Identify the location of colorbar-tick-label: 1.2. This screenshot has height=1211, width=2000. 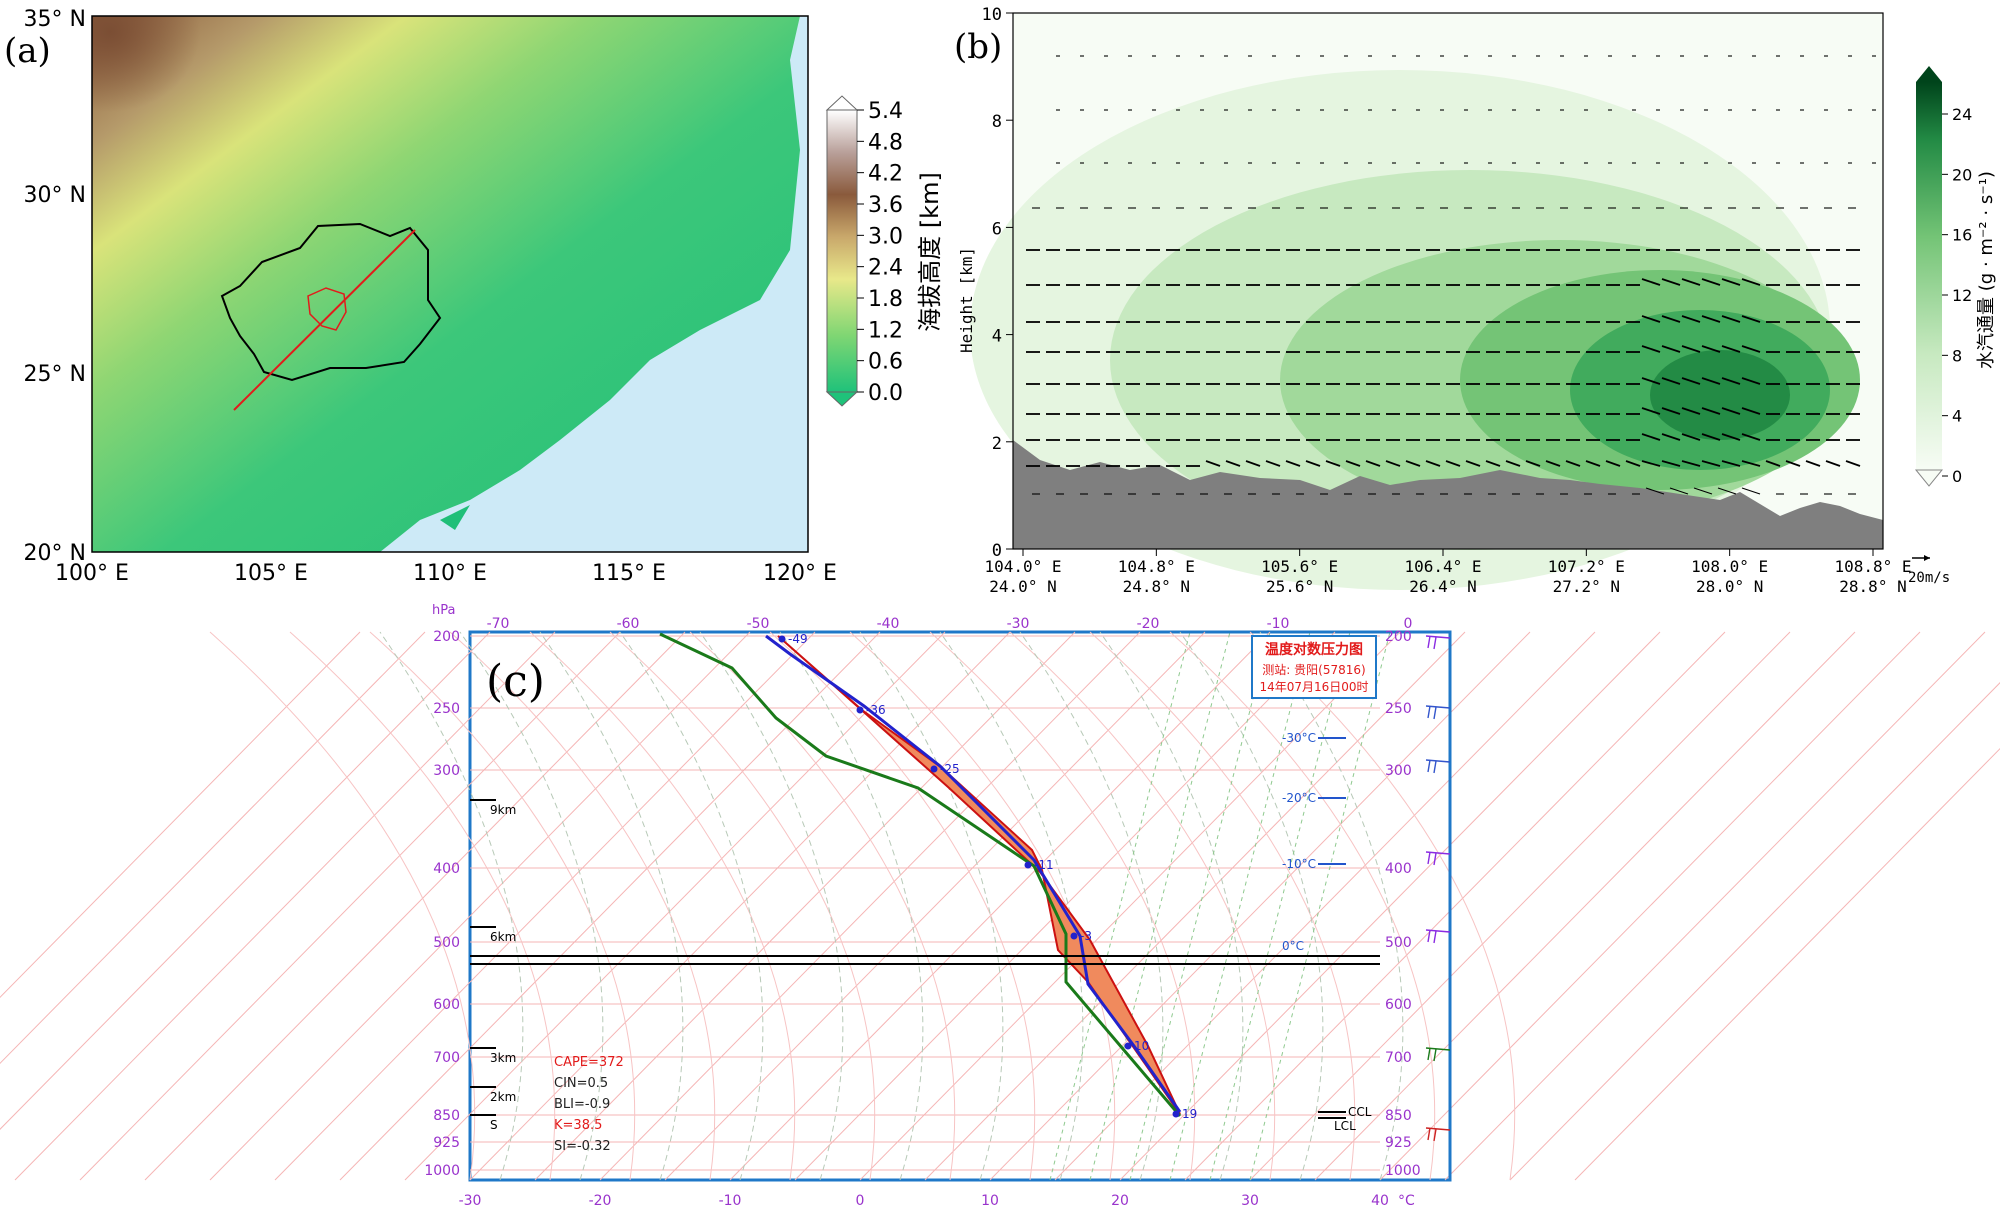
(885, 330).